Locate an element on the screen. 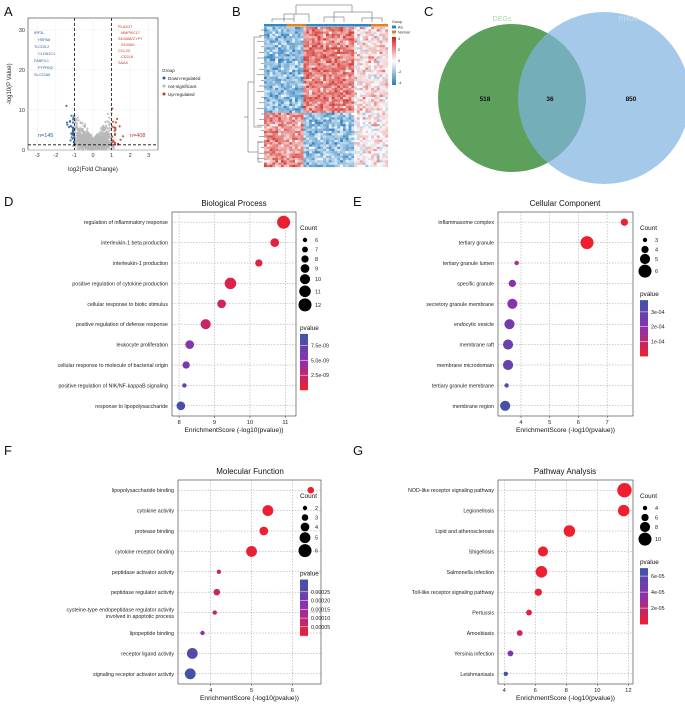 This screenshot has height=712, width=685. plot-frame is located at coordinates (565, 582).